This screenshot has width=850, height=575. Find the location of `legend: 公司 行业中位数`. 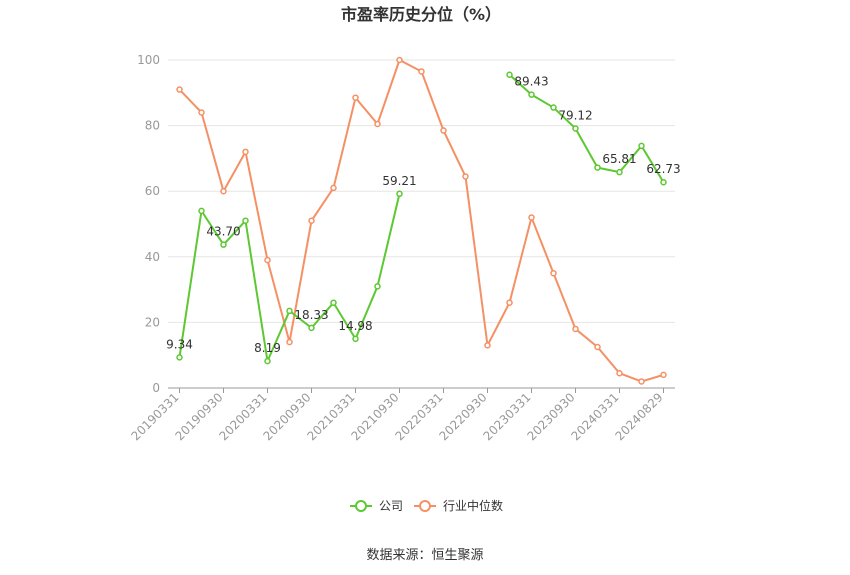

legend: 公司 行业中位数 is located at coordinates (426, 505).